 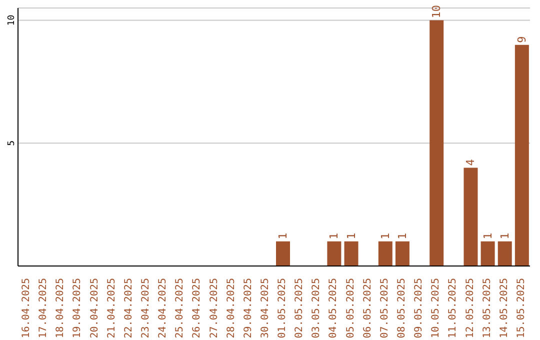 What do you see at coordinates (334, 308) in the screenshot?
I see `x-tick-label: 04.05.2025` at bounding box center [334, 308].